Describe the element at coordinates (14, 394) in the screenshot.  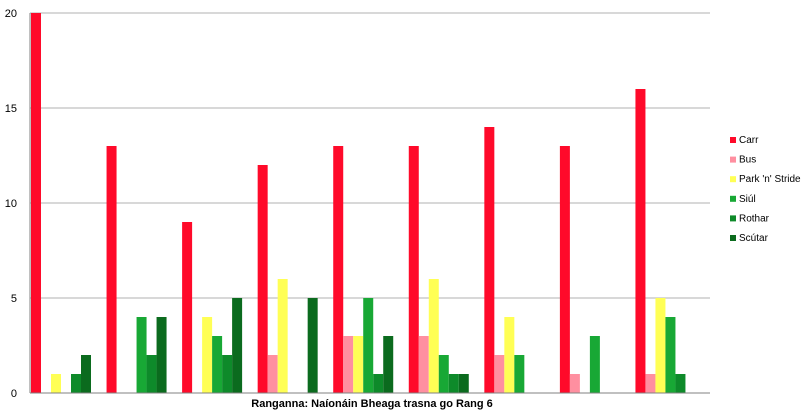
I see `y-tick-label: 0` at that location.